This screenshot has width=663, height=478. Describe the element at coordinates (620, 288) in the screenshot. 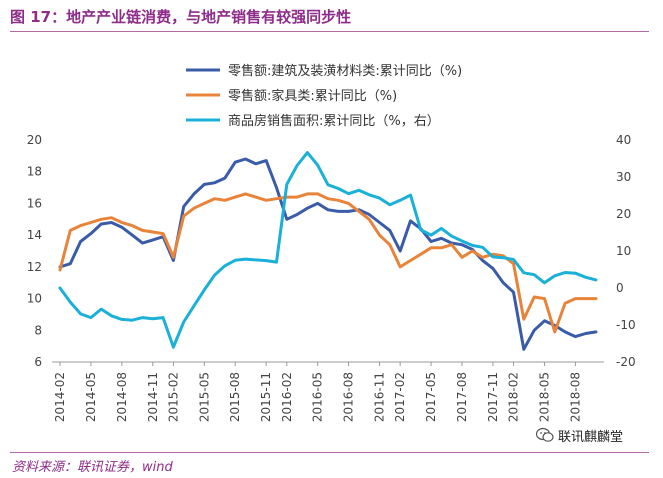

I see `y-right-tick-label: 0` at that location.